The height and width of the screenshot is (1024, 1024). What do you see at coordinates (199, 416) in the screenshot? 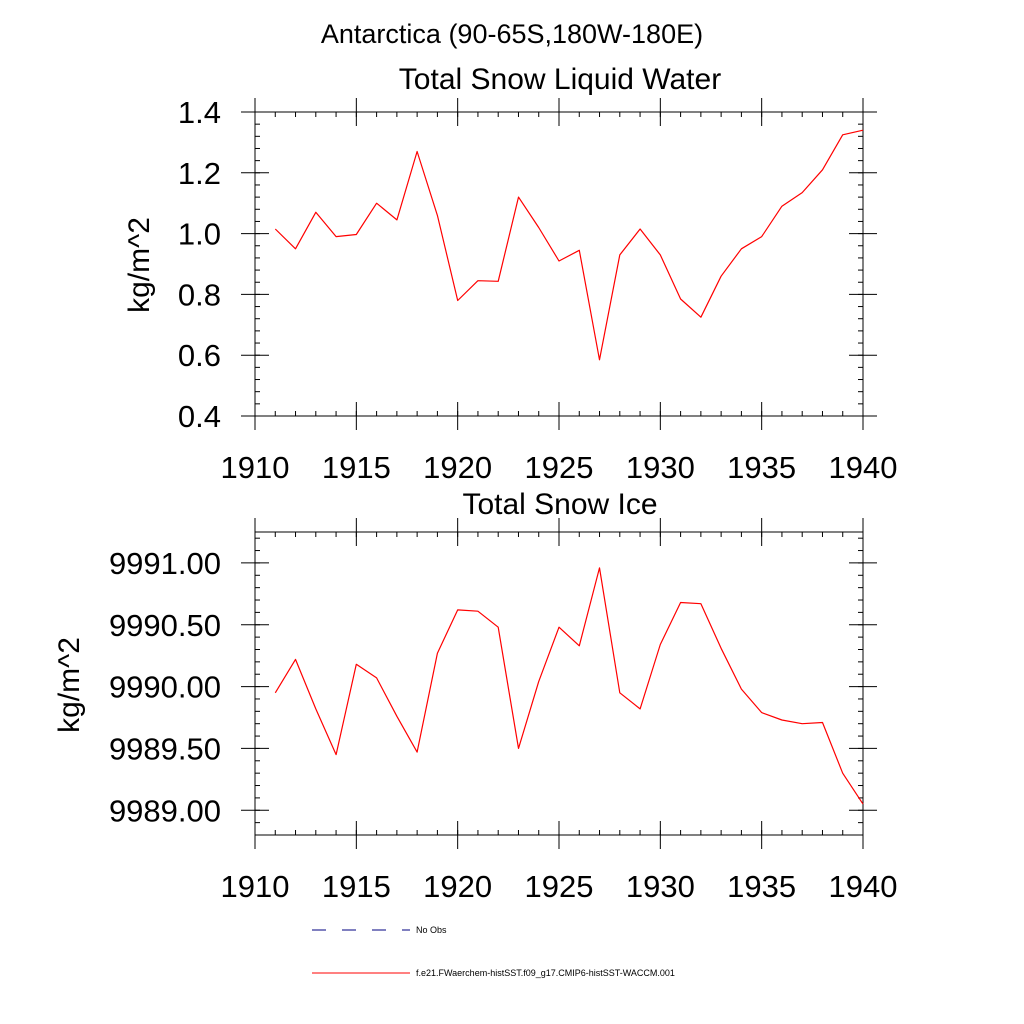
I see `y-tick-label: 0.4` at bounding box center [199, 416].